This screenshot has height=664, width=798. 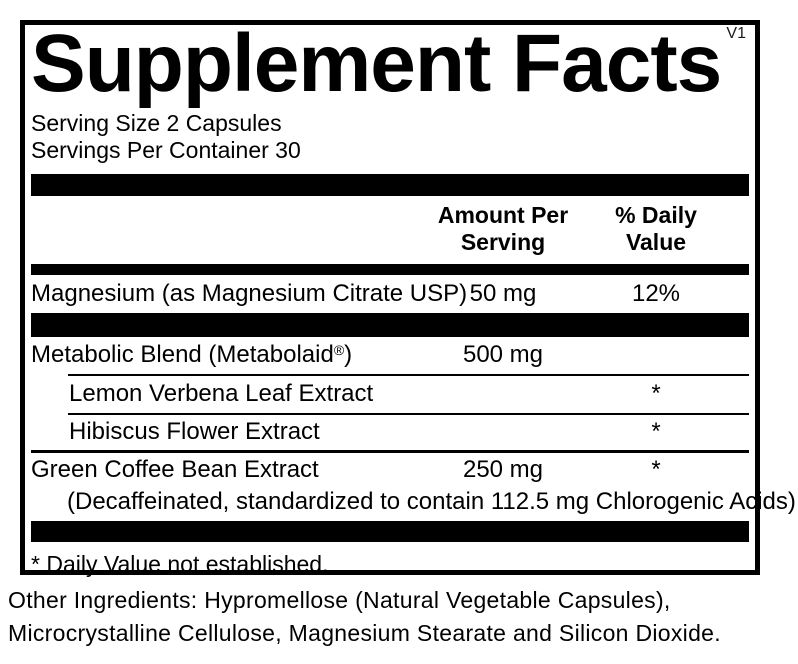 I want to click on separator-bar-mid, so click(x=390, y=324).